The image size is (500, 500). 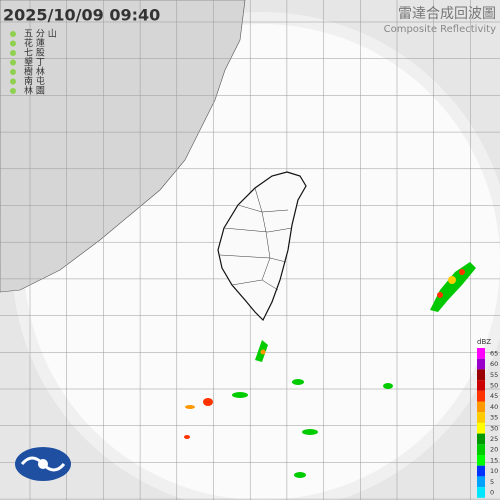 I want to click on legend-label: 45, so click(x=494, y=396).